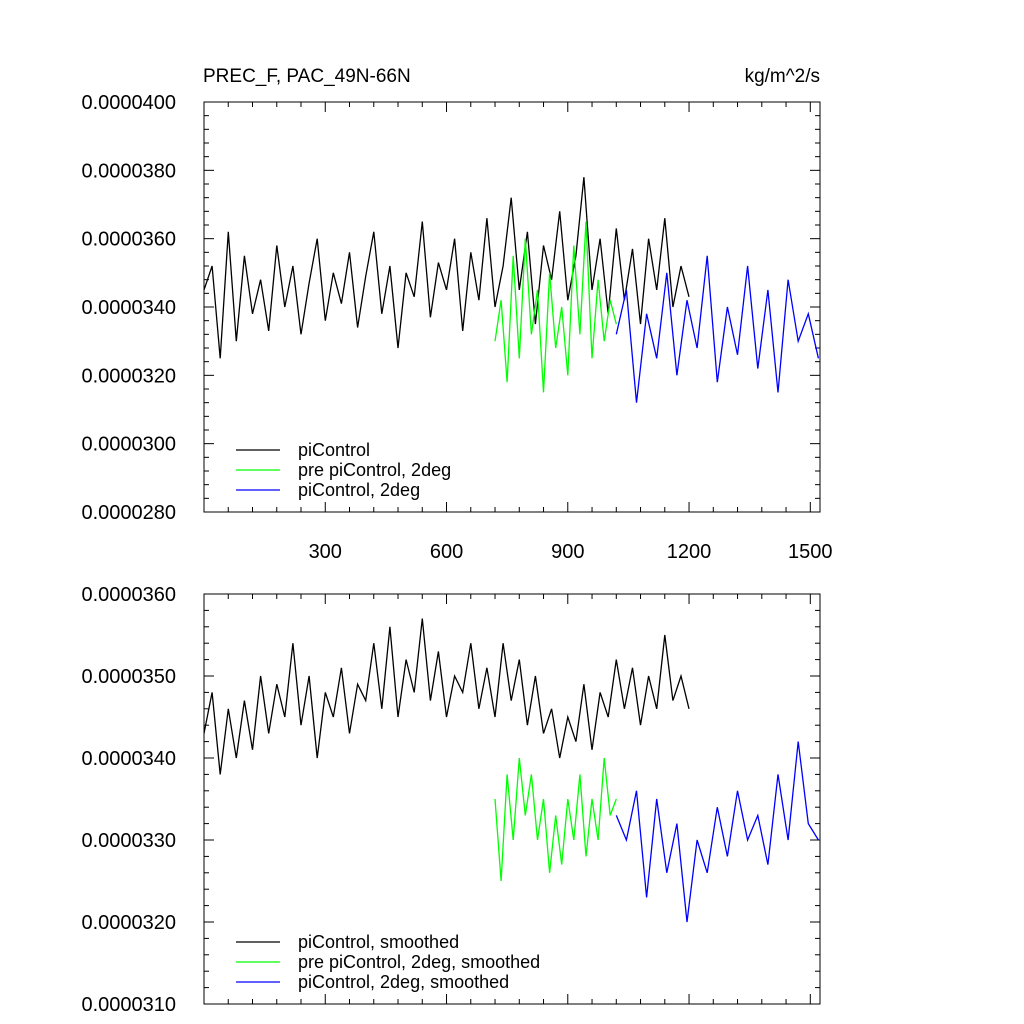  What do you see at coordinates (128, 1005) in the screenshot?
I see `y-tick-label: 0.0000310` at bounding box center [128, 1005].